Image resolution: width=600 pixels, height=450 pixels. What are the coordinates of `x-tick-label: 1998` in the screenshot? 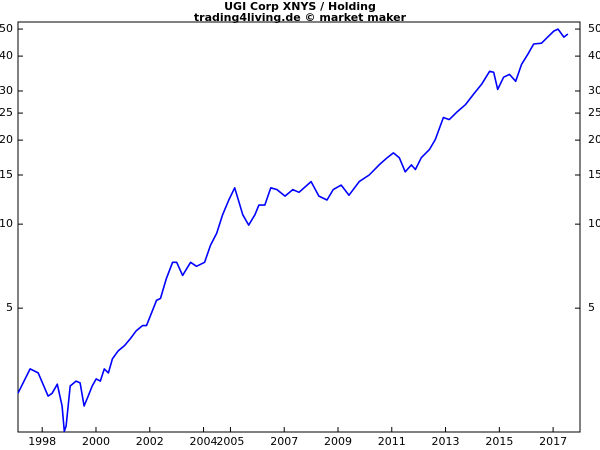 It's located at (42, 441).